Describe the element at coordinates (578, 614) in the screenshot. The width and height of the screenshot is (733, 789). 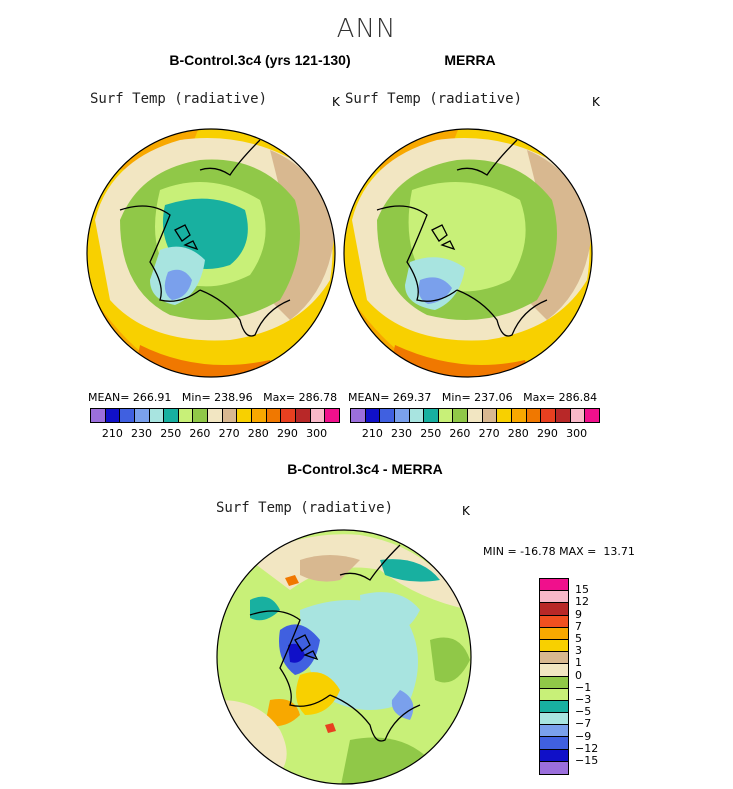
I see `colorbar-tick-label: 9` at that location.